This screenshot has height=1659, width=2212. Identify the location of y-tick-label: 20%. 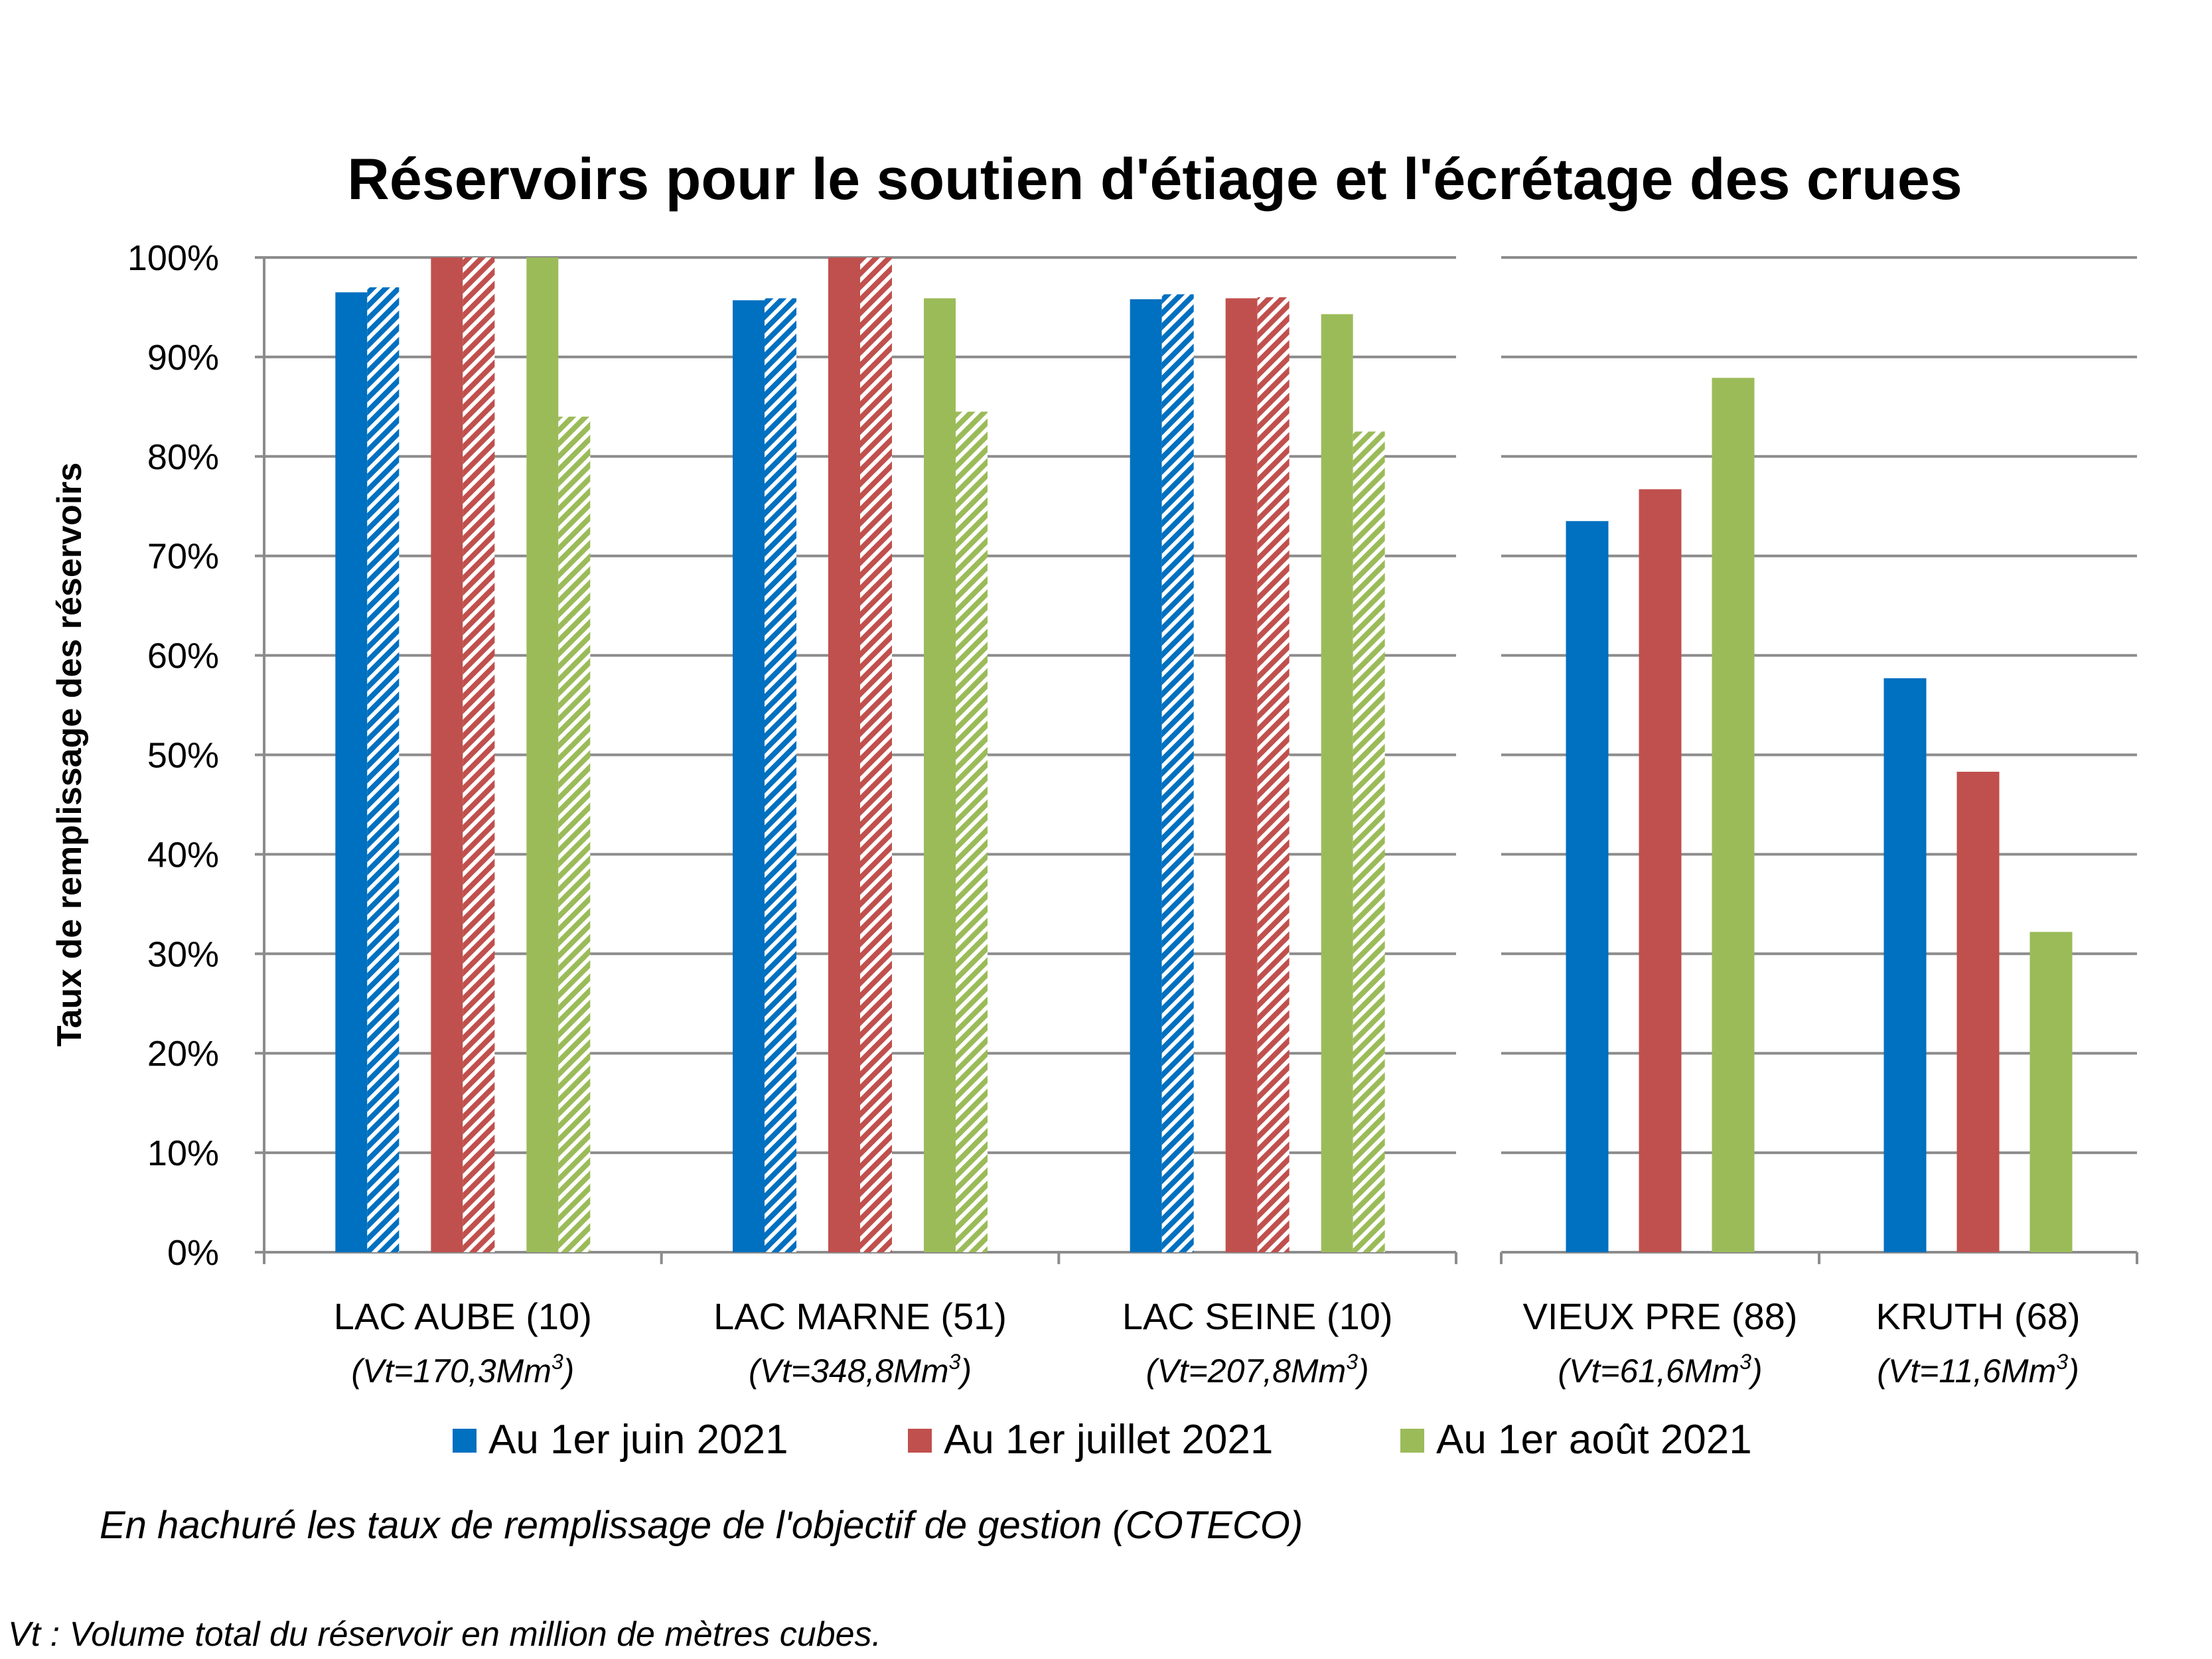
(183, 1054).